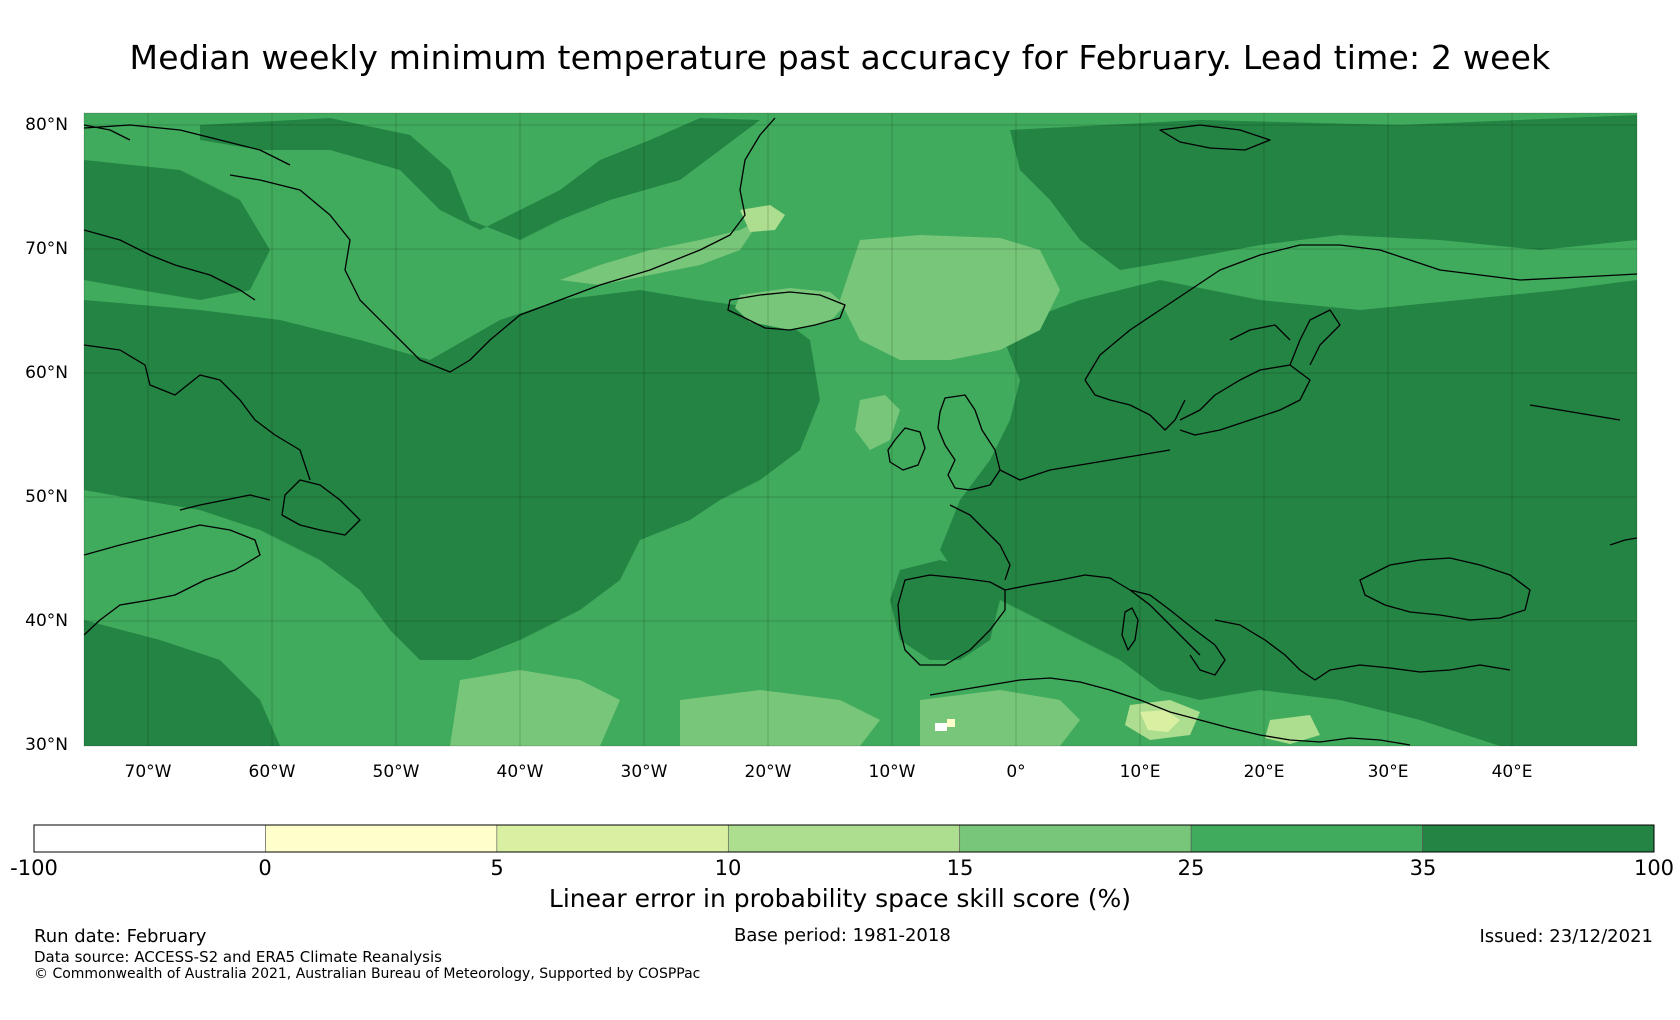 Image resolution: width=1680 pixels, height=1020 pixels. I want to click on coastline-iberia, so click(951, 620).